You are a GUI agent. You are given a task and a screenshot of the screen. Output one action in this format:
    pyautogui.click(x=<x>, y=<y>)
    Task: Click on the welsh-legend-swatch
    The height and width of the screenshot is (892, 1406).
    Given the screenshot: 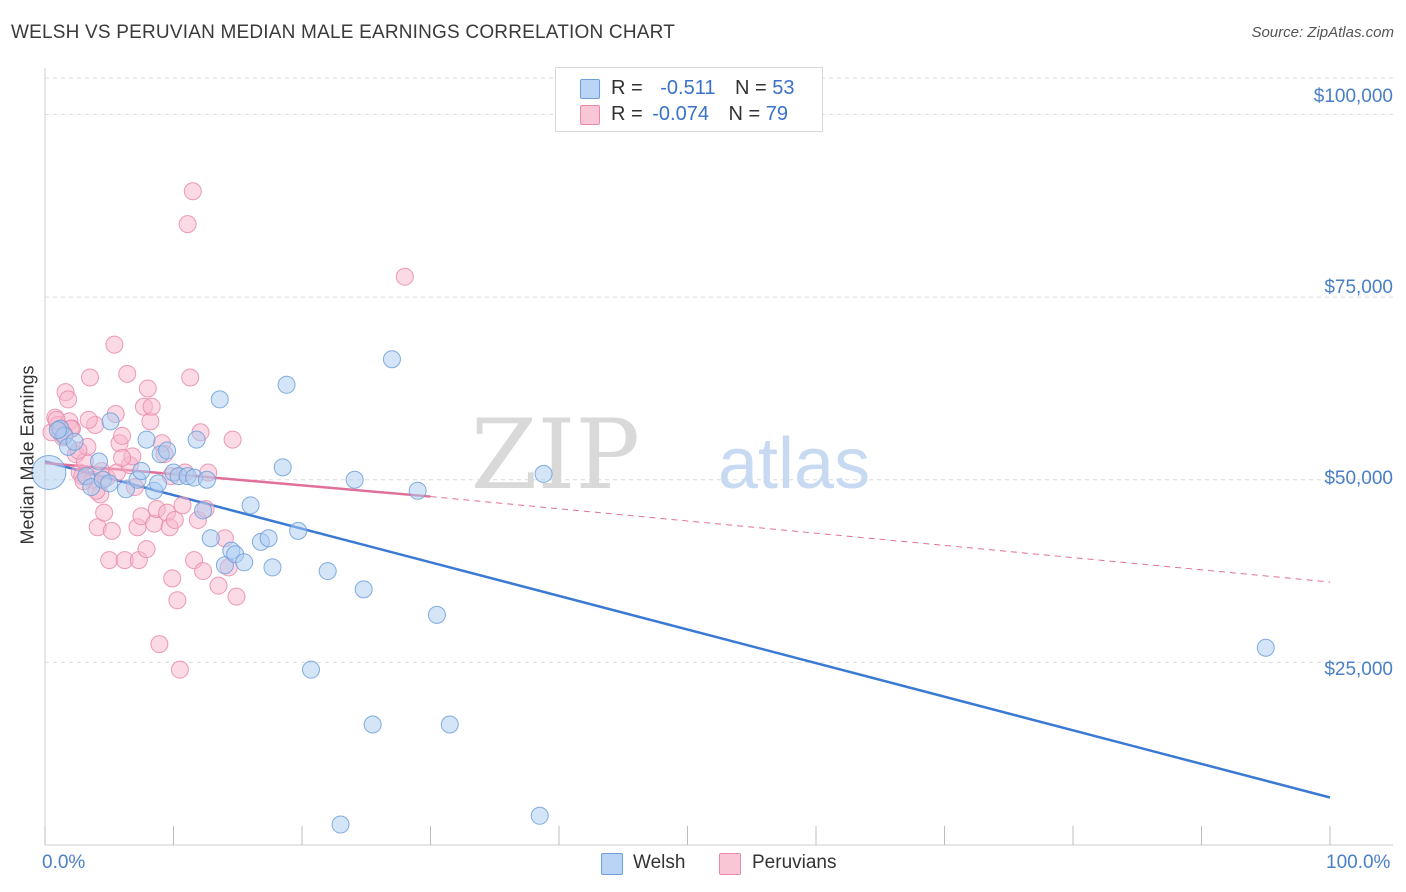 What is the action you would take?
    pyautogui.click(x=612, y=864)
    